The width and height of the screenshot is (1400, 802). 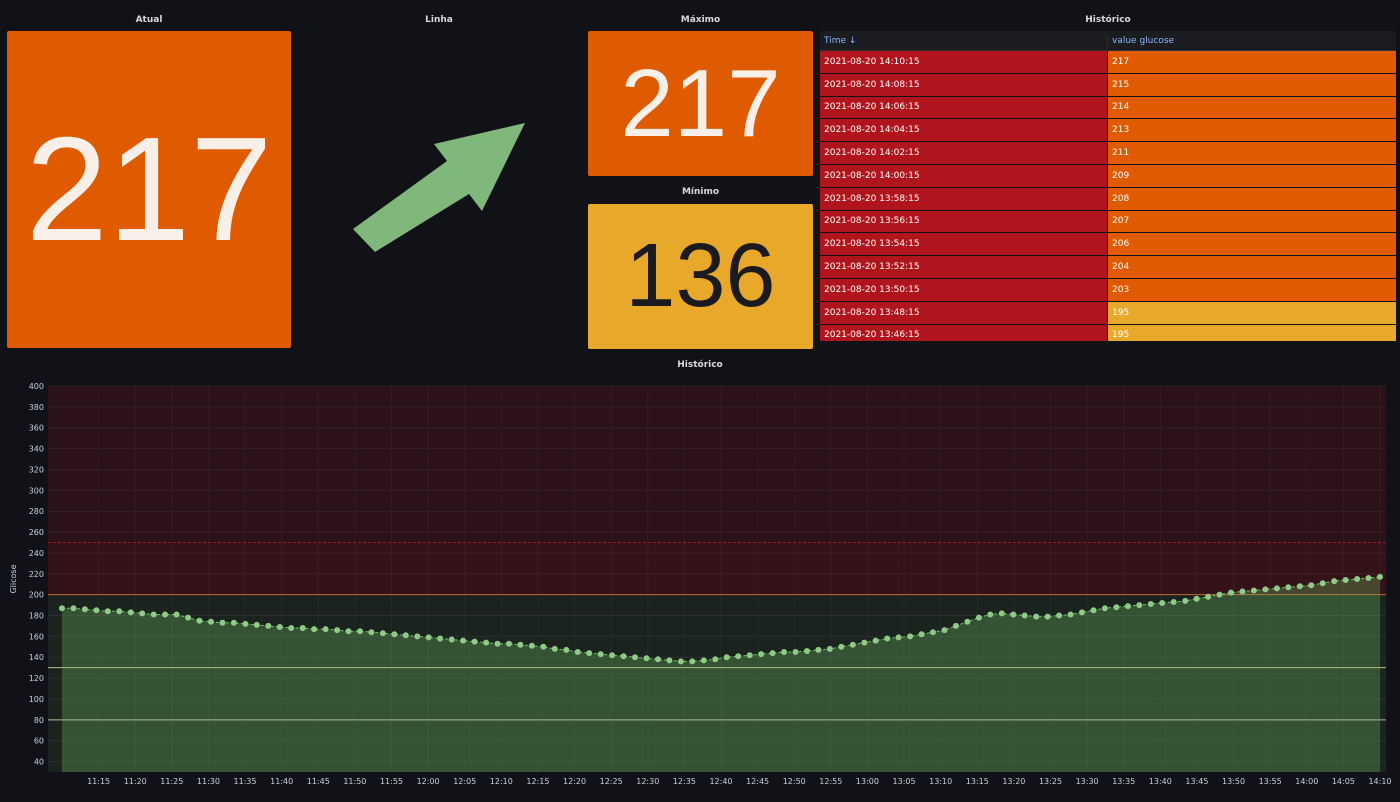 I want to click on maximo-stat-panel: 217, so click(x=700, y=103).